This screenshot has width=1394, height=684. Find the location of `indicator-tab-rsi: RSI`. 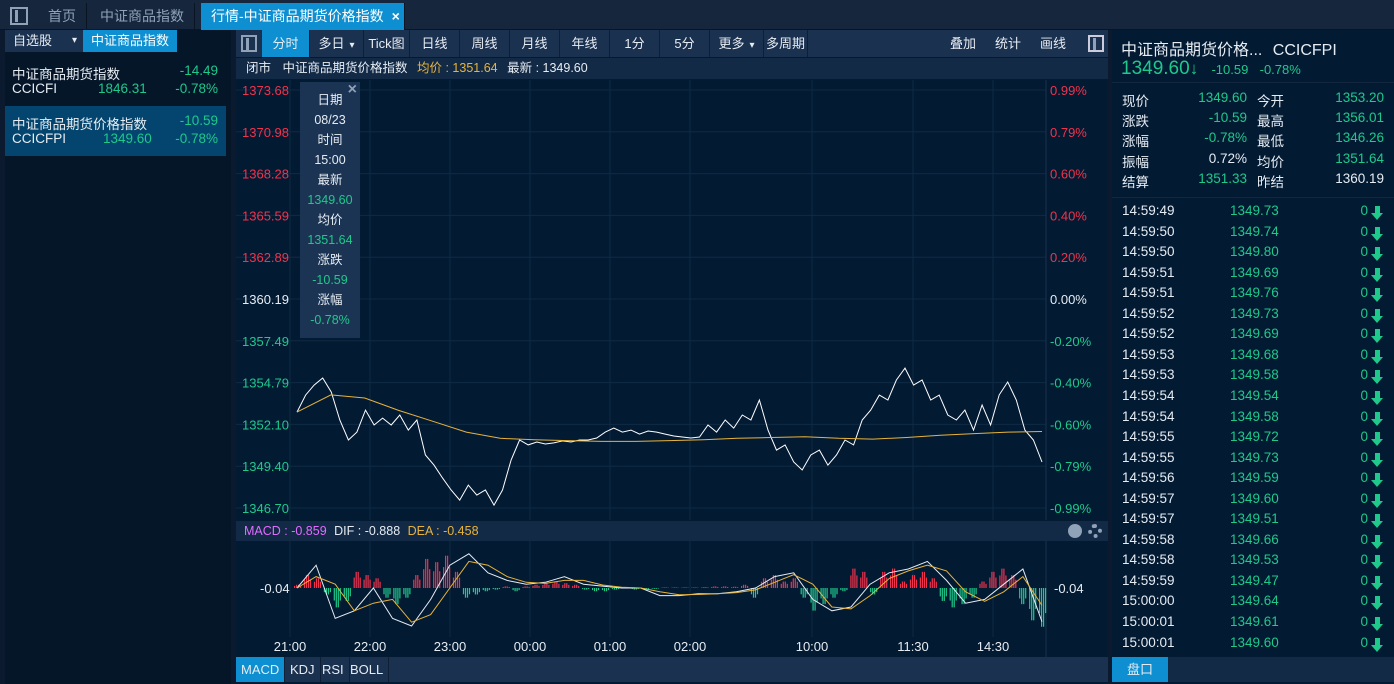

indicator-tab-rsi: RSI is located at coordinates (333, 669).